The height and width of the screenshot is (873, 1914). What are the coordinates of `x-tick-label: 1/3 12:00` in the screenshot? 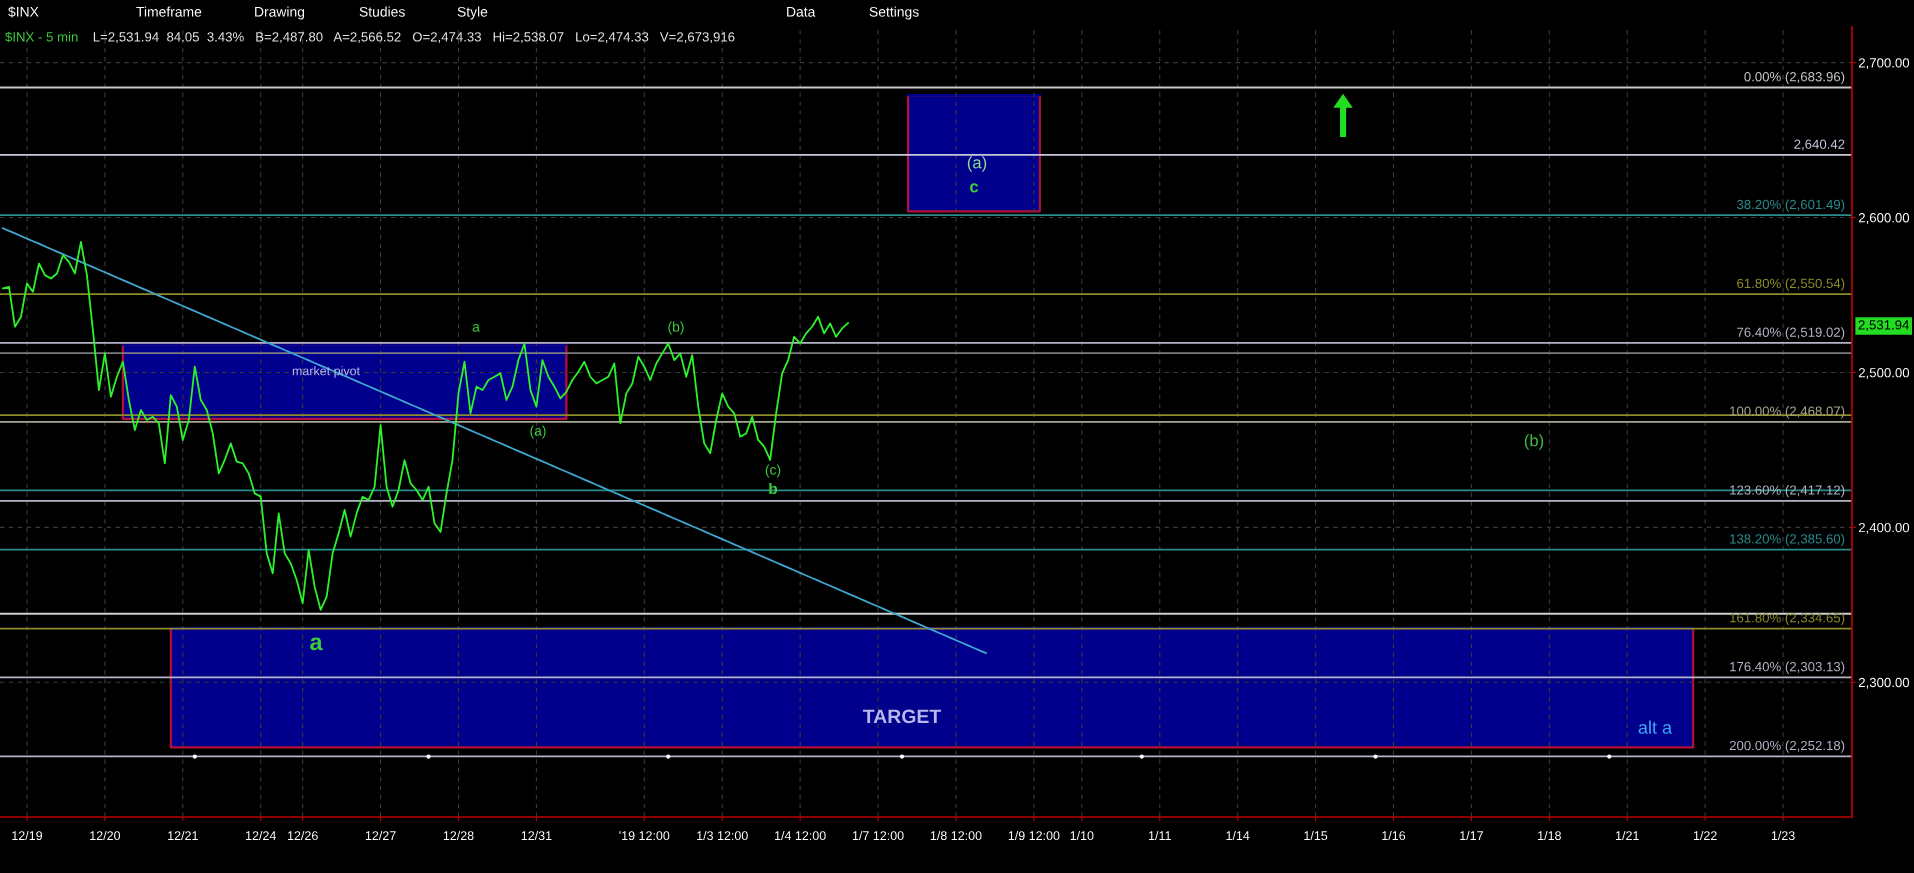 It's located at (722, 835).